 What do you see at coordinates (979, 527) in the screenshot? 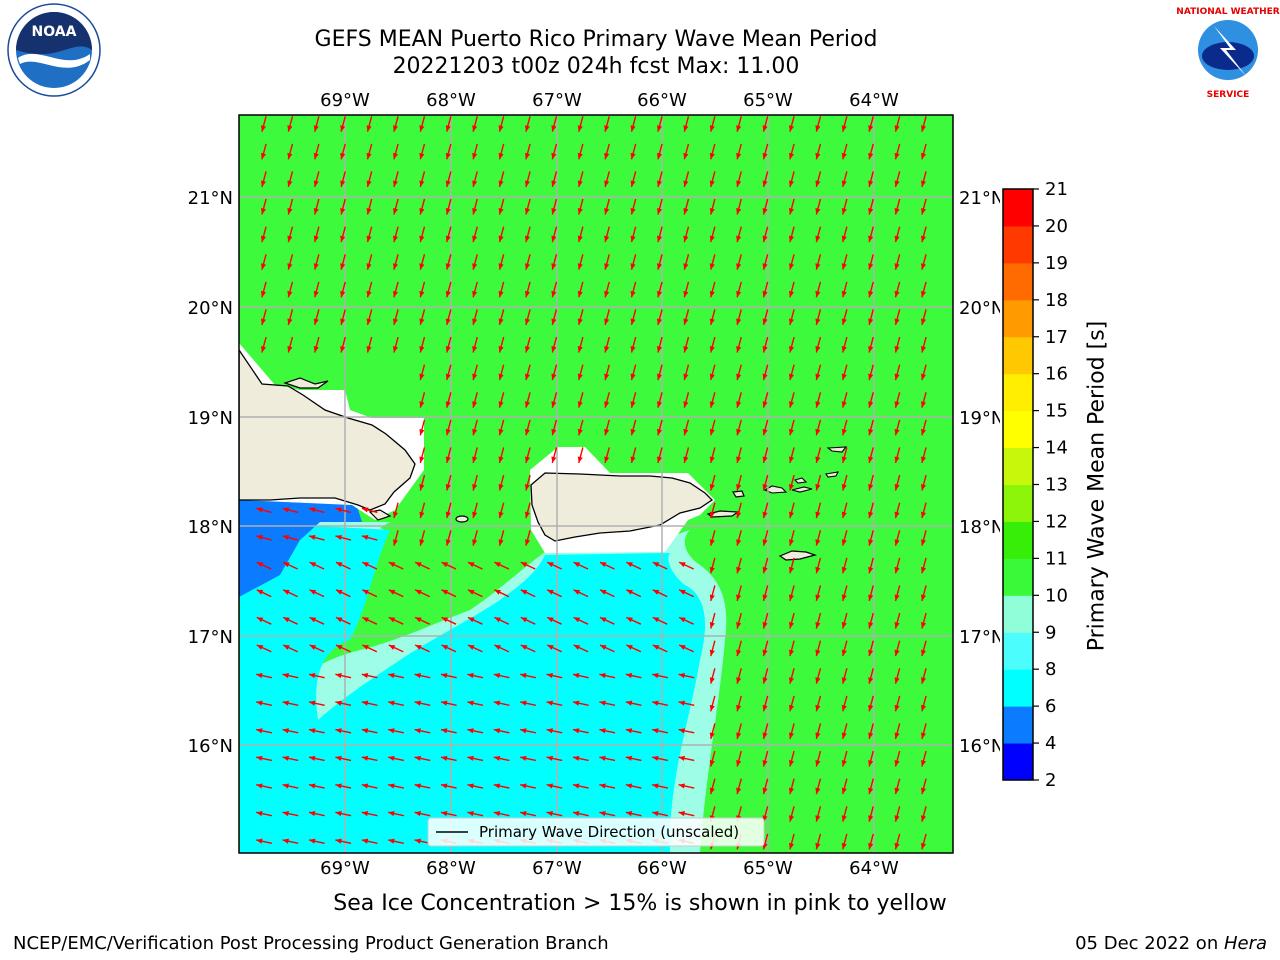
I see `lat-label-right: 18°N` at bounding box center [979, 527].